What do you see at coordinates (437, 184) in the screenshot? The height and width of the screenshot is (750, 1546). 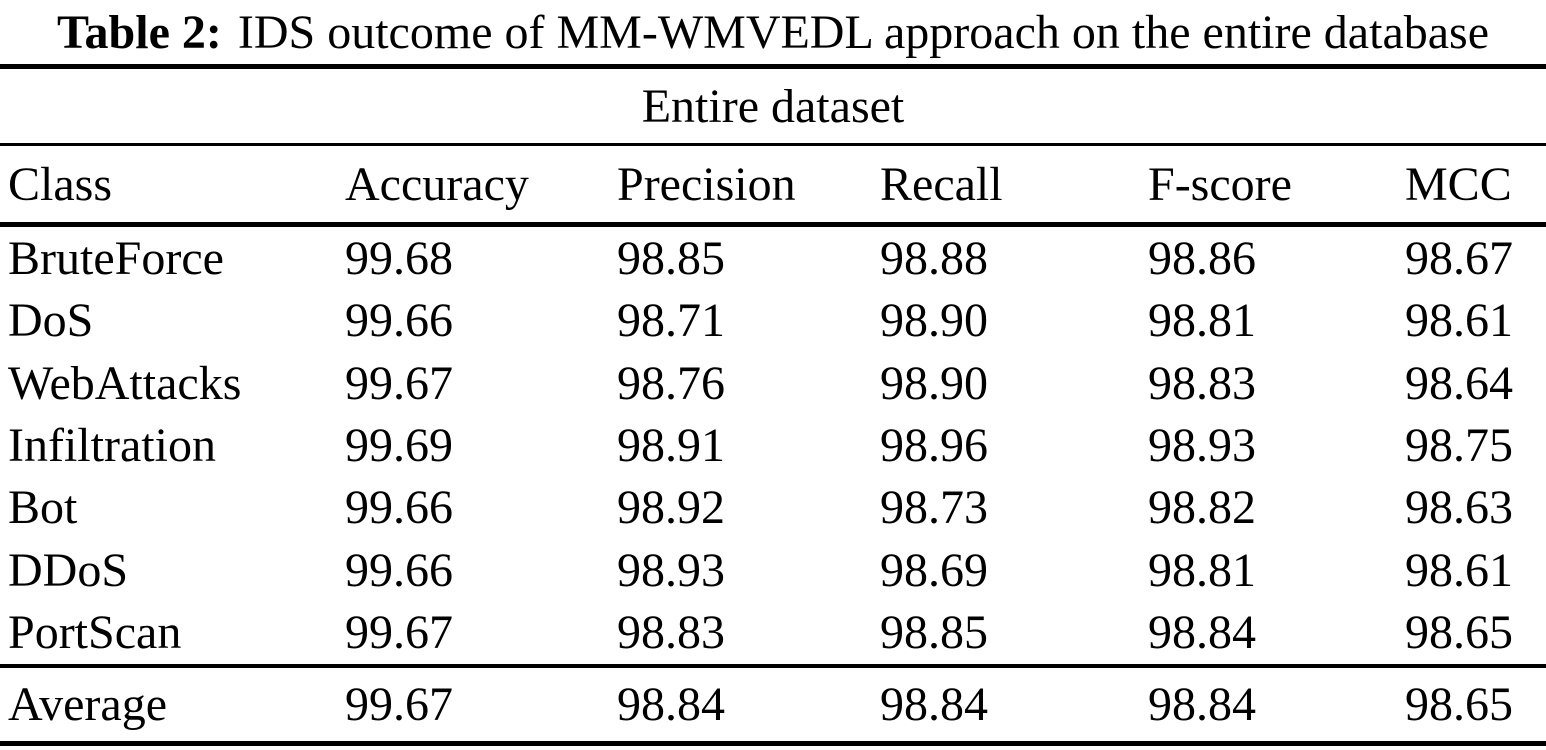 I see `column-header-accuracy: Accuracy` at bounding box center [437, 184].